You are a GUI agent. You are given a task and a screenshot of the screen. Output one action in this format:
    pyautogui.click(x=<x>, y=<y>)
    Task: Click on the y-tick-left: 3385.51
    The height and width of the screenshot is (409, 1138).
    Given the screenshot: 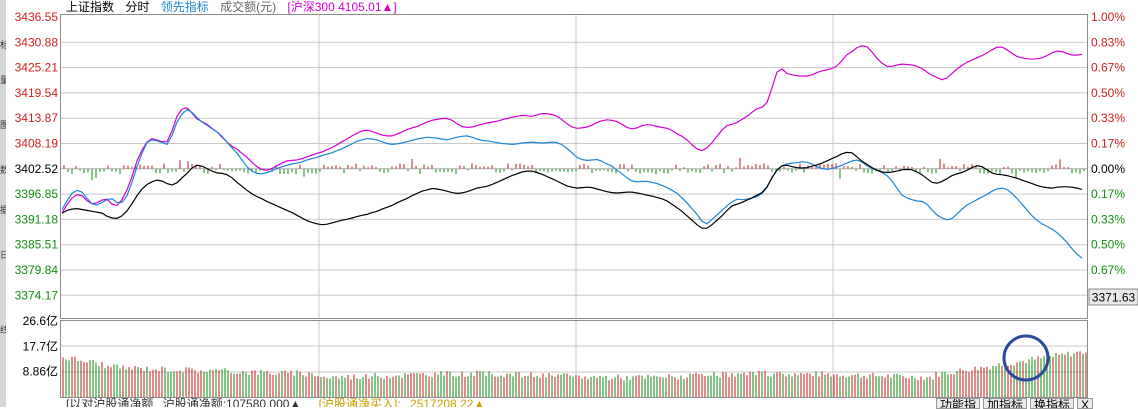 What is the action you would take?
    pyautogui.click(x=37, y=245)
    